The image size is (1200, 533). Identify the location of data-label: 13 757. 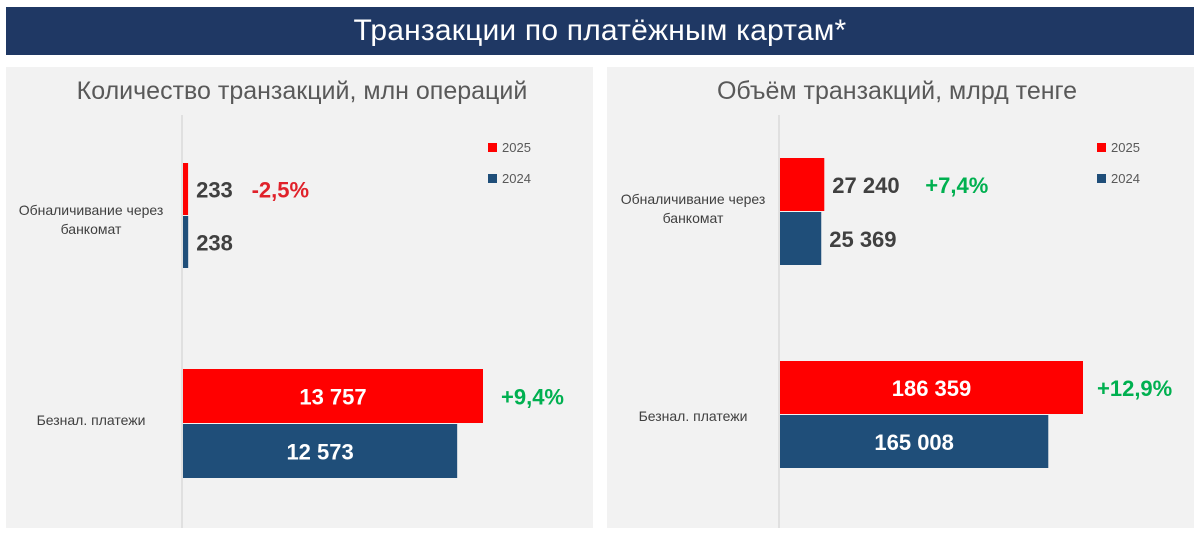
(332, 397).